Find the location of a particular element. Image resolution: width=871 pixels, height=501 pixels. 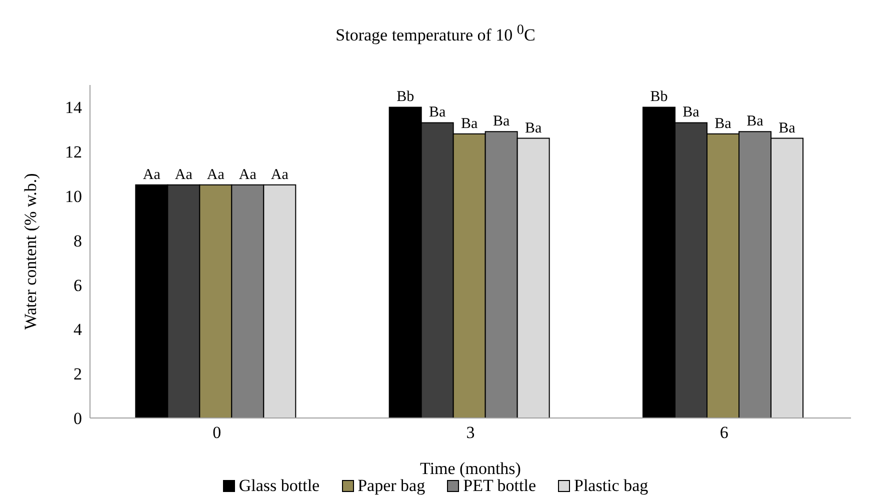

x-tick-label: 6 is located at coordinates (724, 432).